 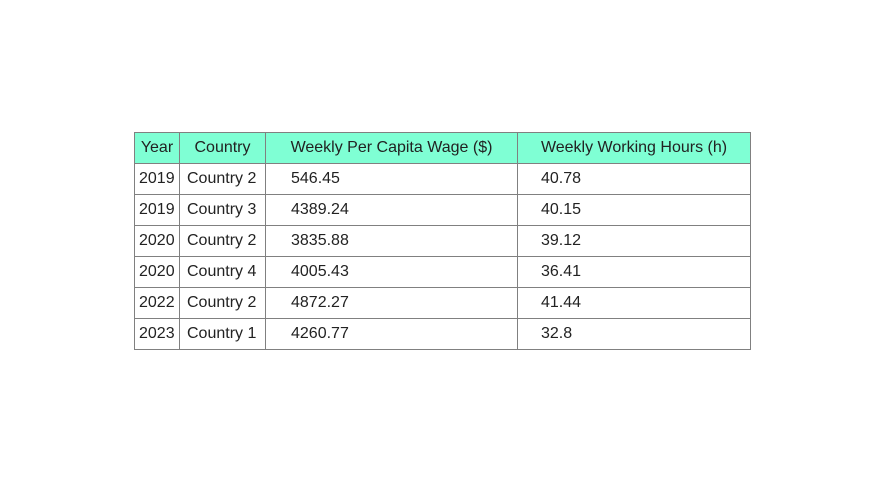 I want to click on cell-weekly-wage: 4389.24, so click(x=391, y=210).